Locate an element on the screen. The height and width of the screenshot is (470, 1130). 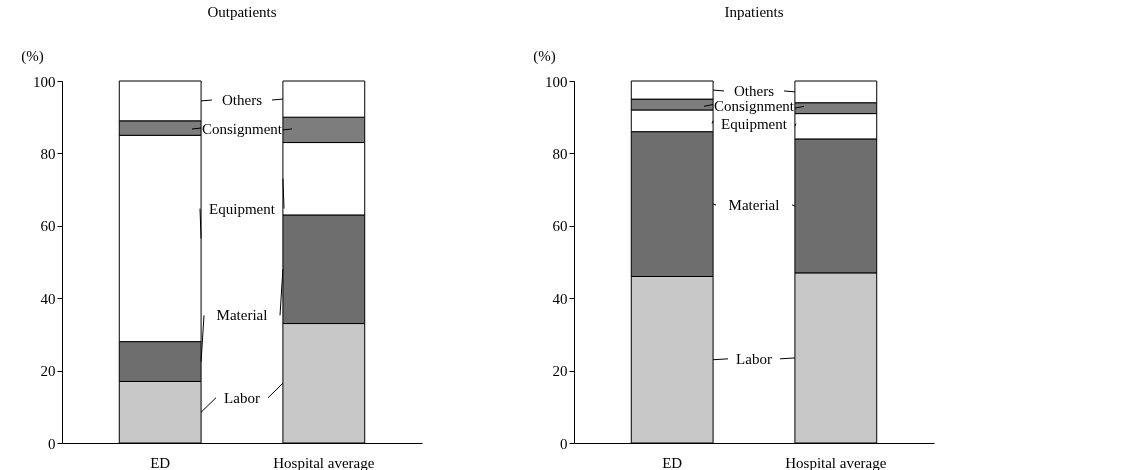
legend-label: Equipment is located at coordinates (754, 123).